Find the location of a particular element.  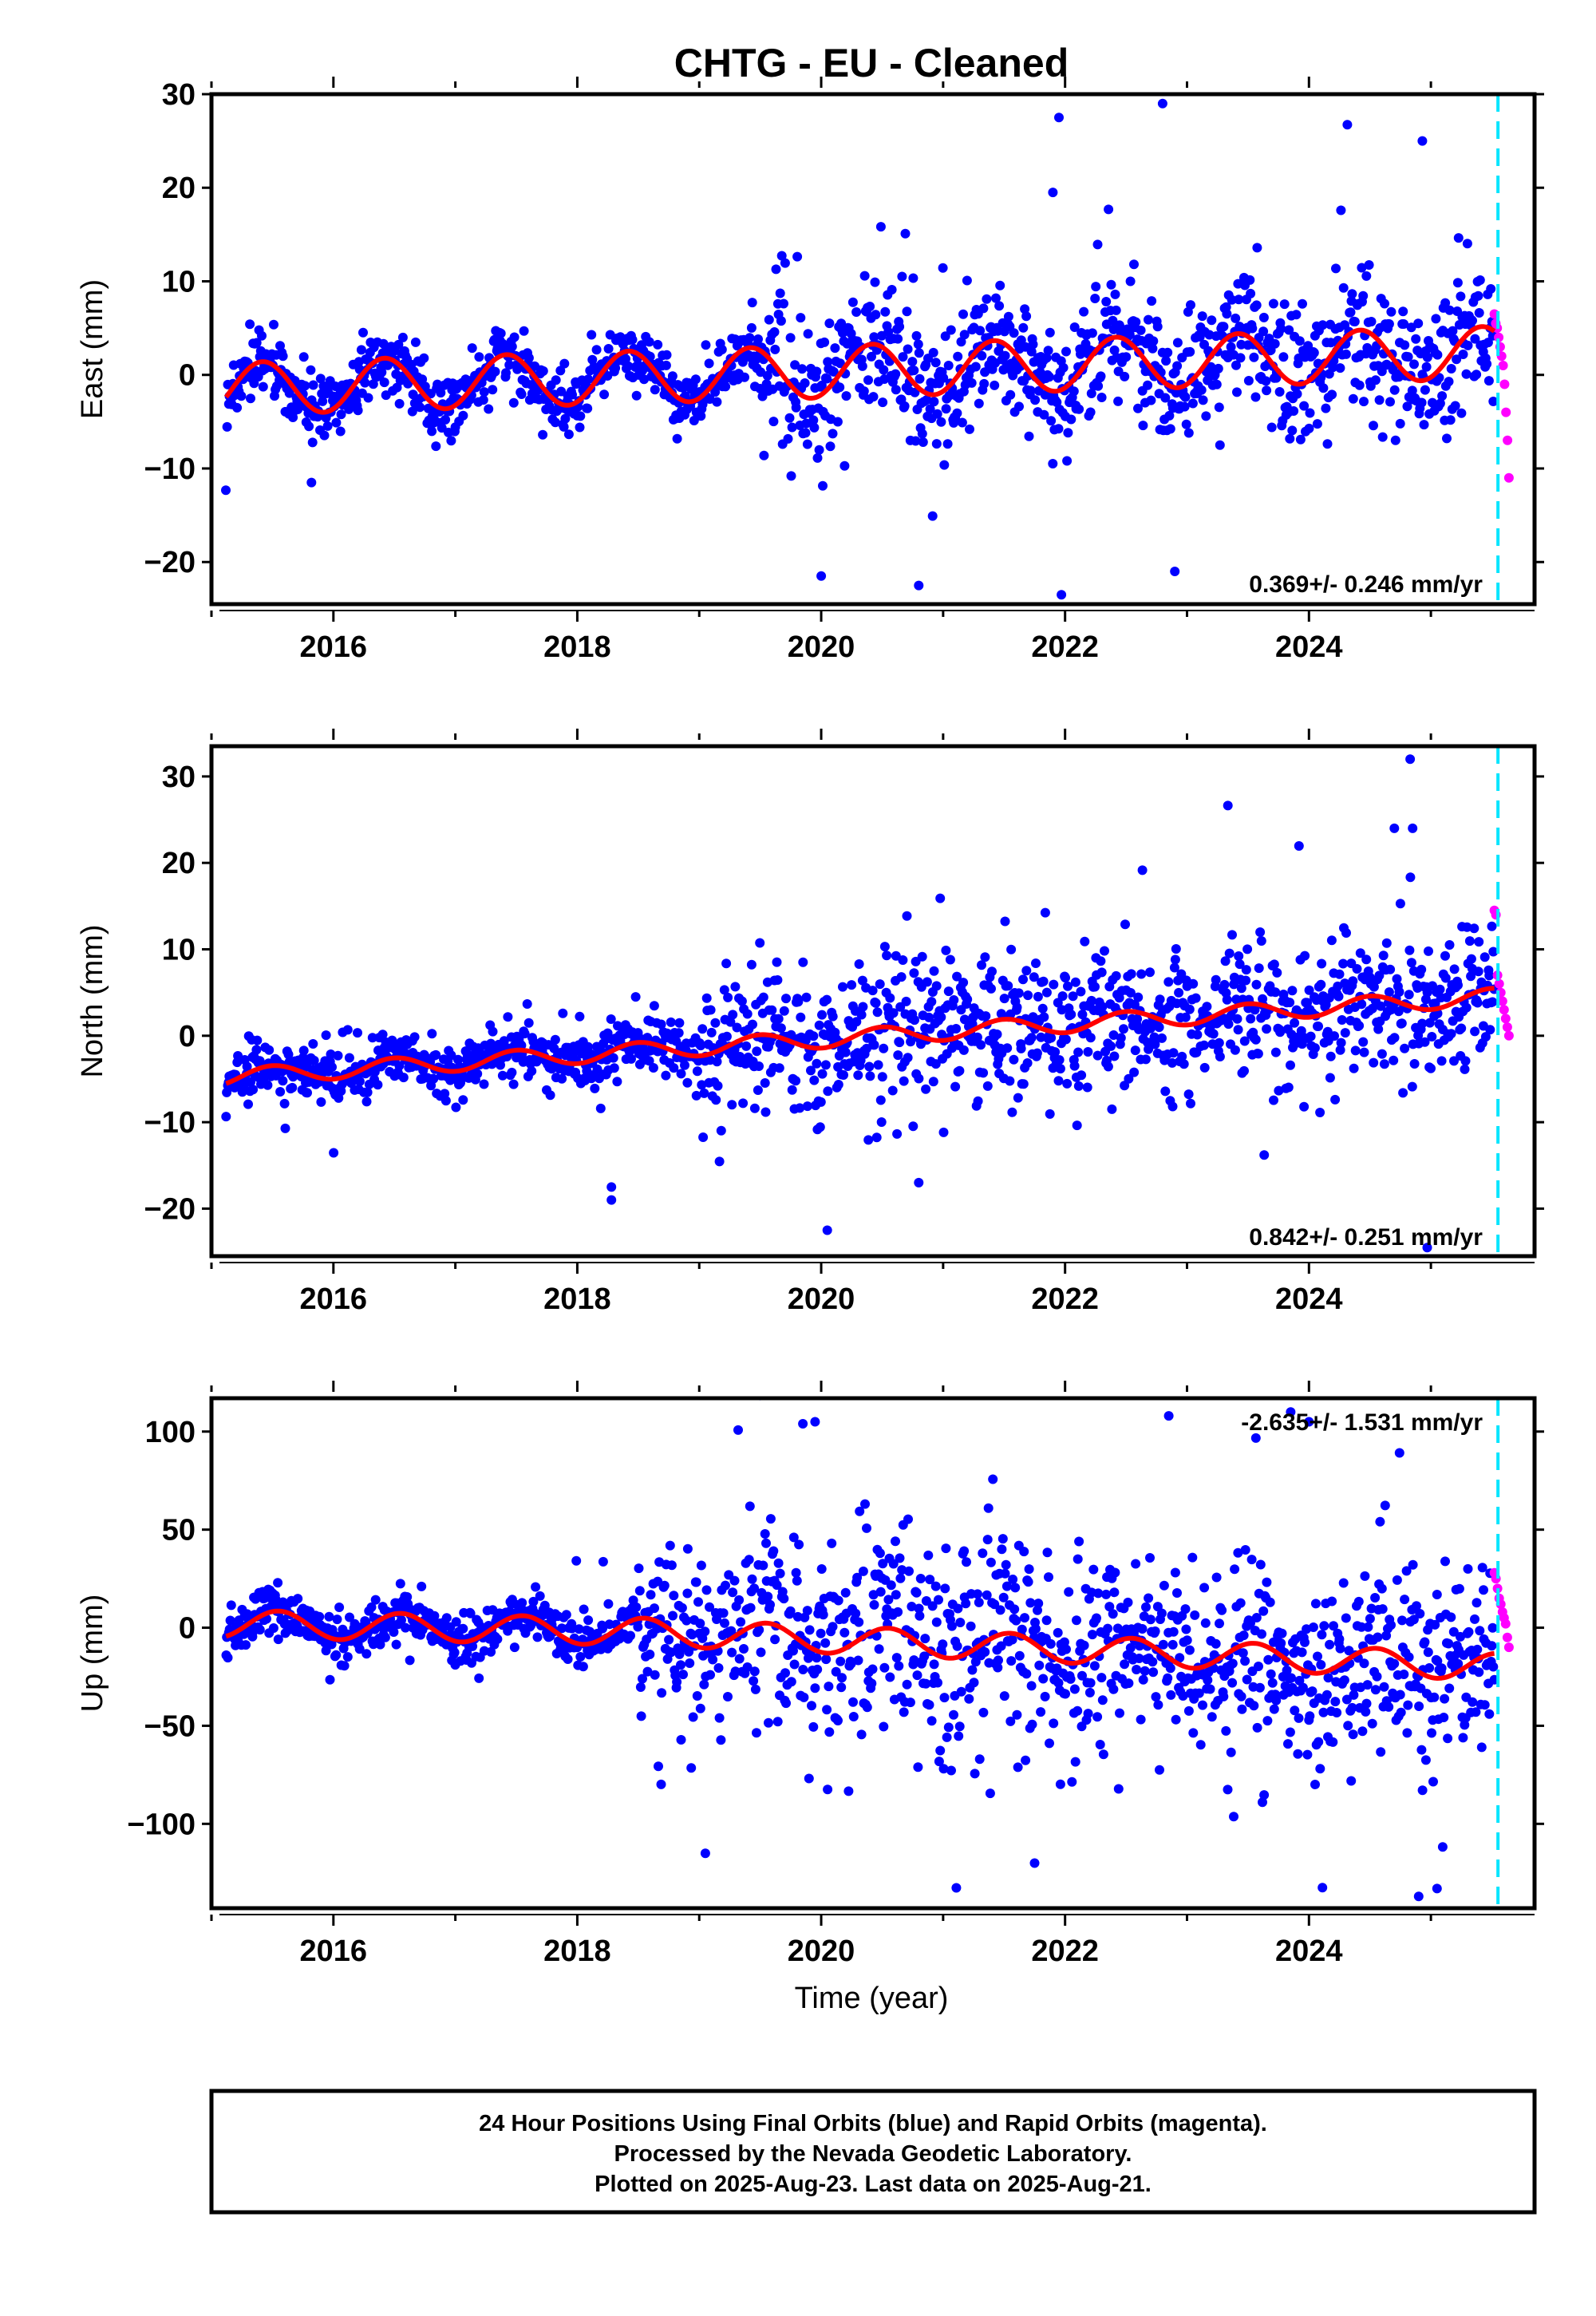

up-rapid-point is located at coordinates (1505, 1623).